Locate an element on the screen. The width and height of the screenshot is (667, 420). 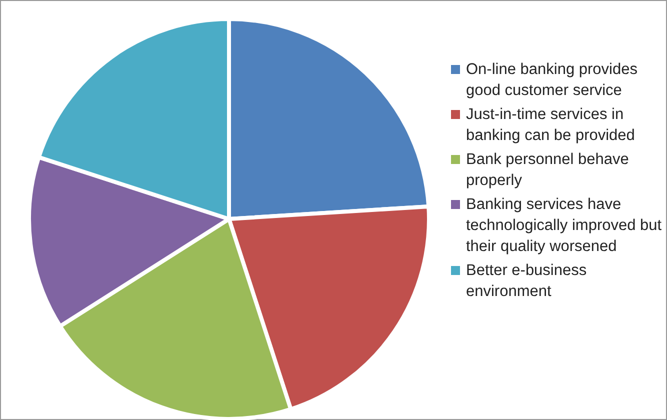
legend-label: On-line banking provides good customer service is located at coordinates (552, 80).